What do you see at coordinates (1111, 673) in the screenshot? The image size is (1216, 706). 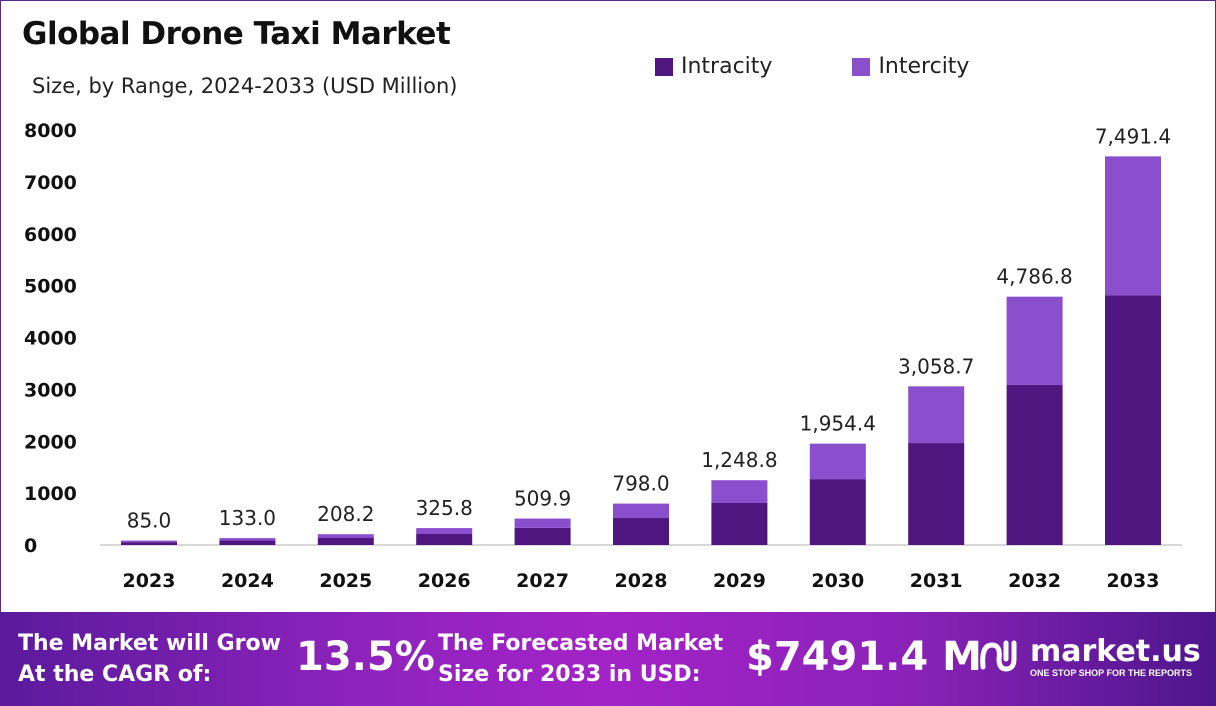 I see `brand-tagline: ONE STOP SHOP FOR THE REPORTS` at bounding box center [1111, 673].